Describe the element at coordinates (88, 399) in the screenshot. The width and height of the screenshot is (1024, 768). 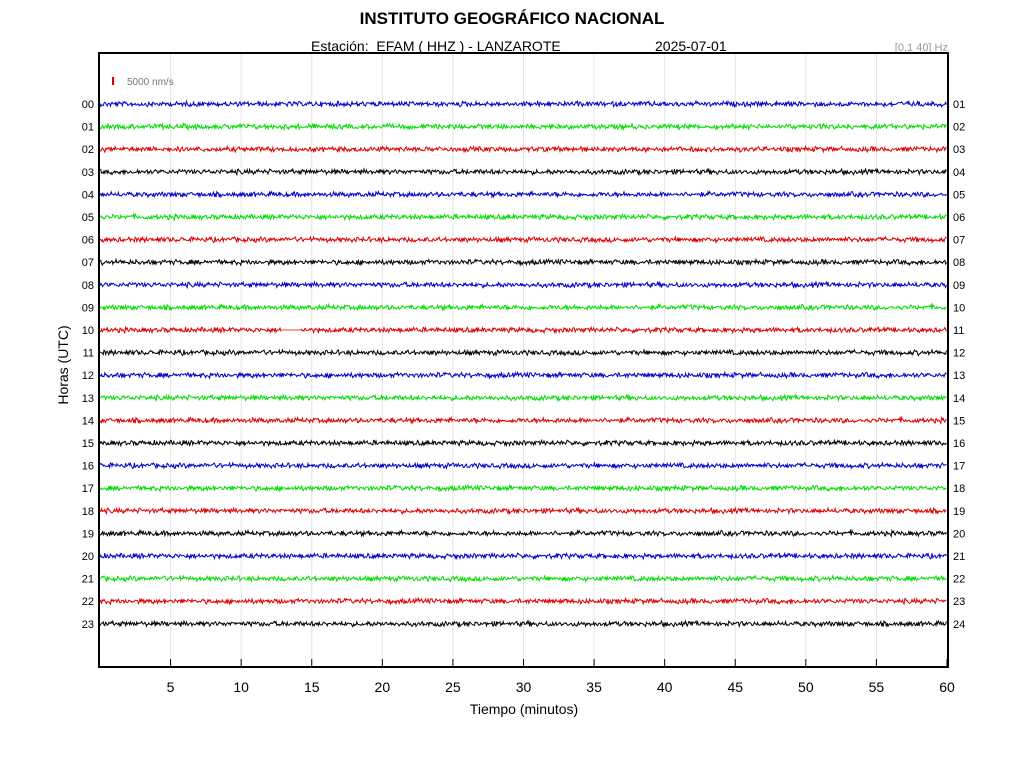
I see `hour-label-left: 13` at that location.